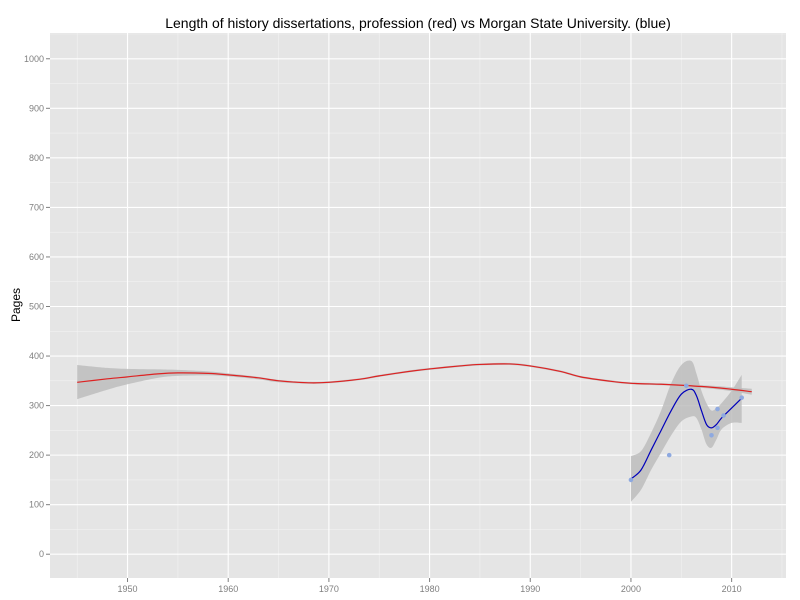  What do you see at coordinates (631, 589) in the screenshot?
I see `x-tick-label: 2000` at bounding box center [631, 589].